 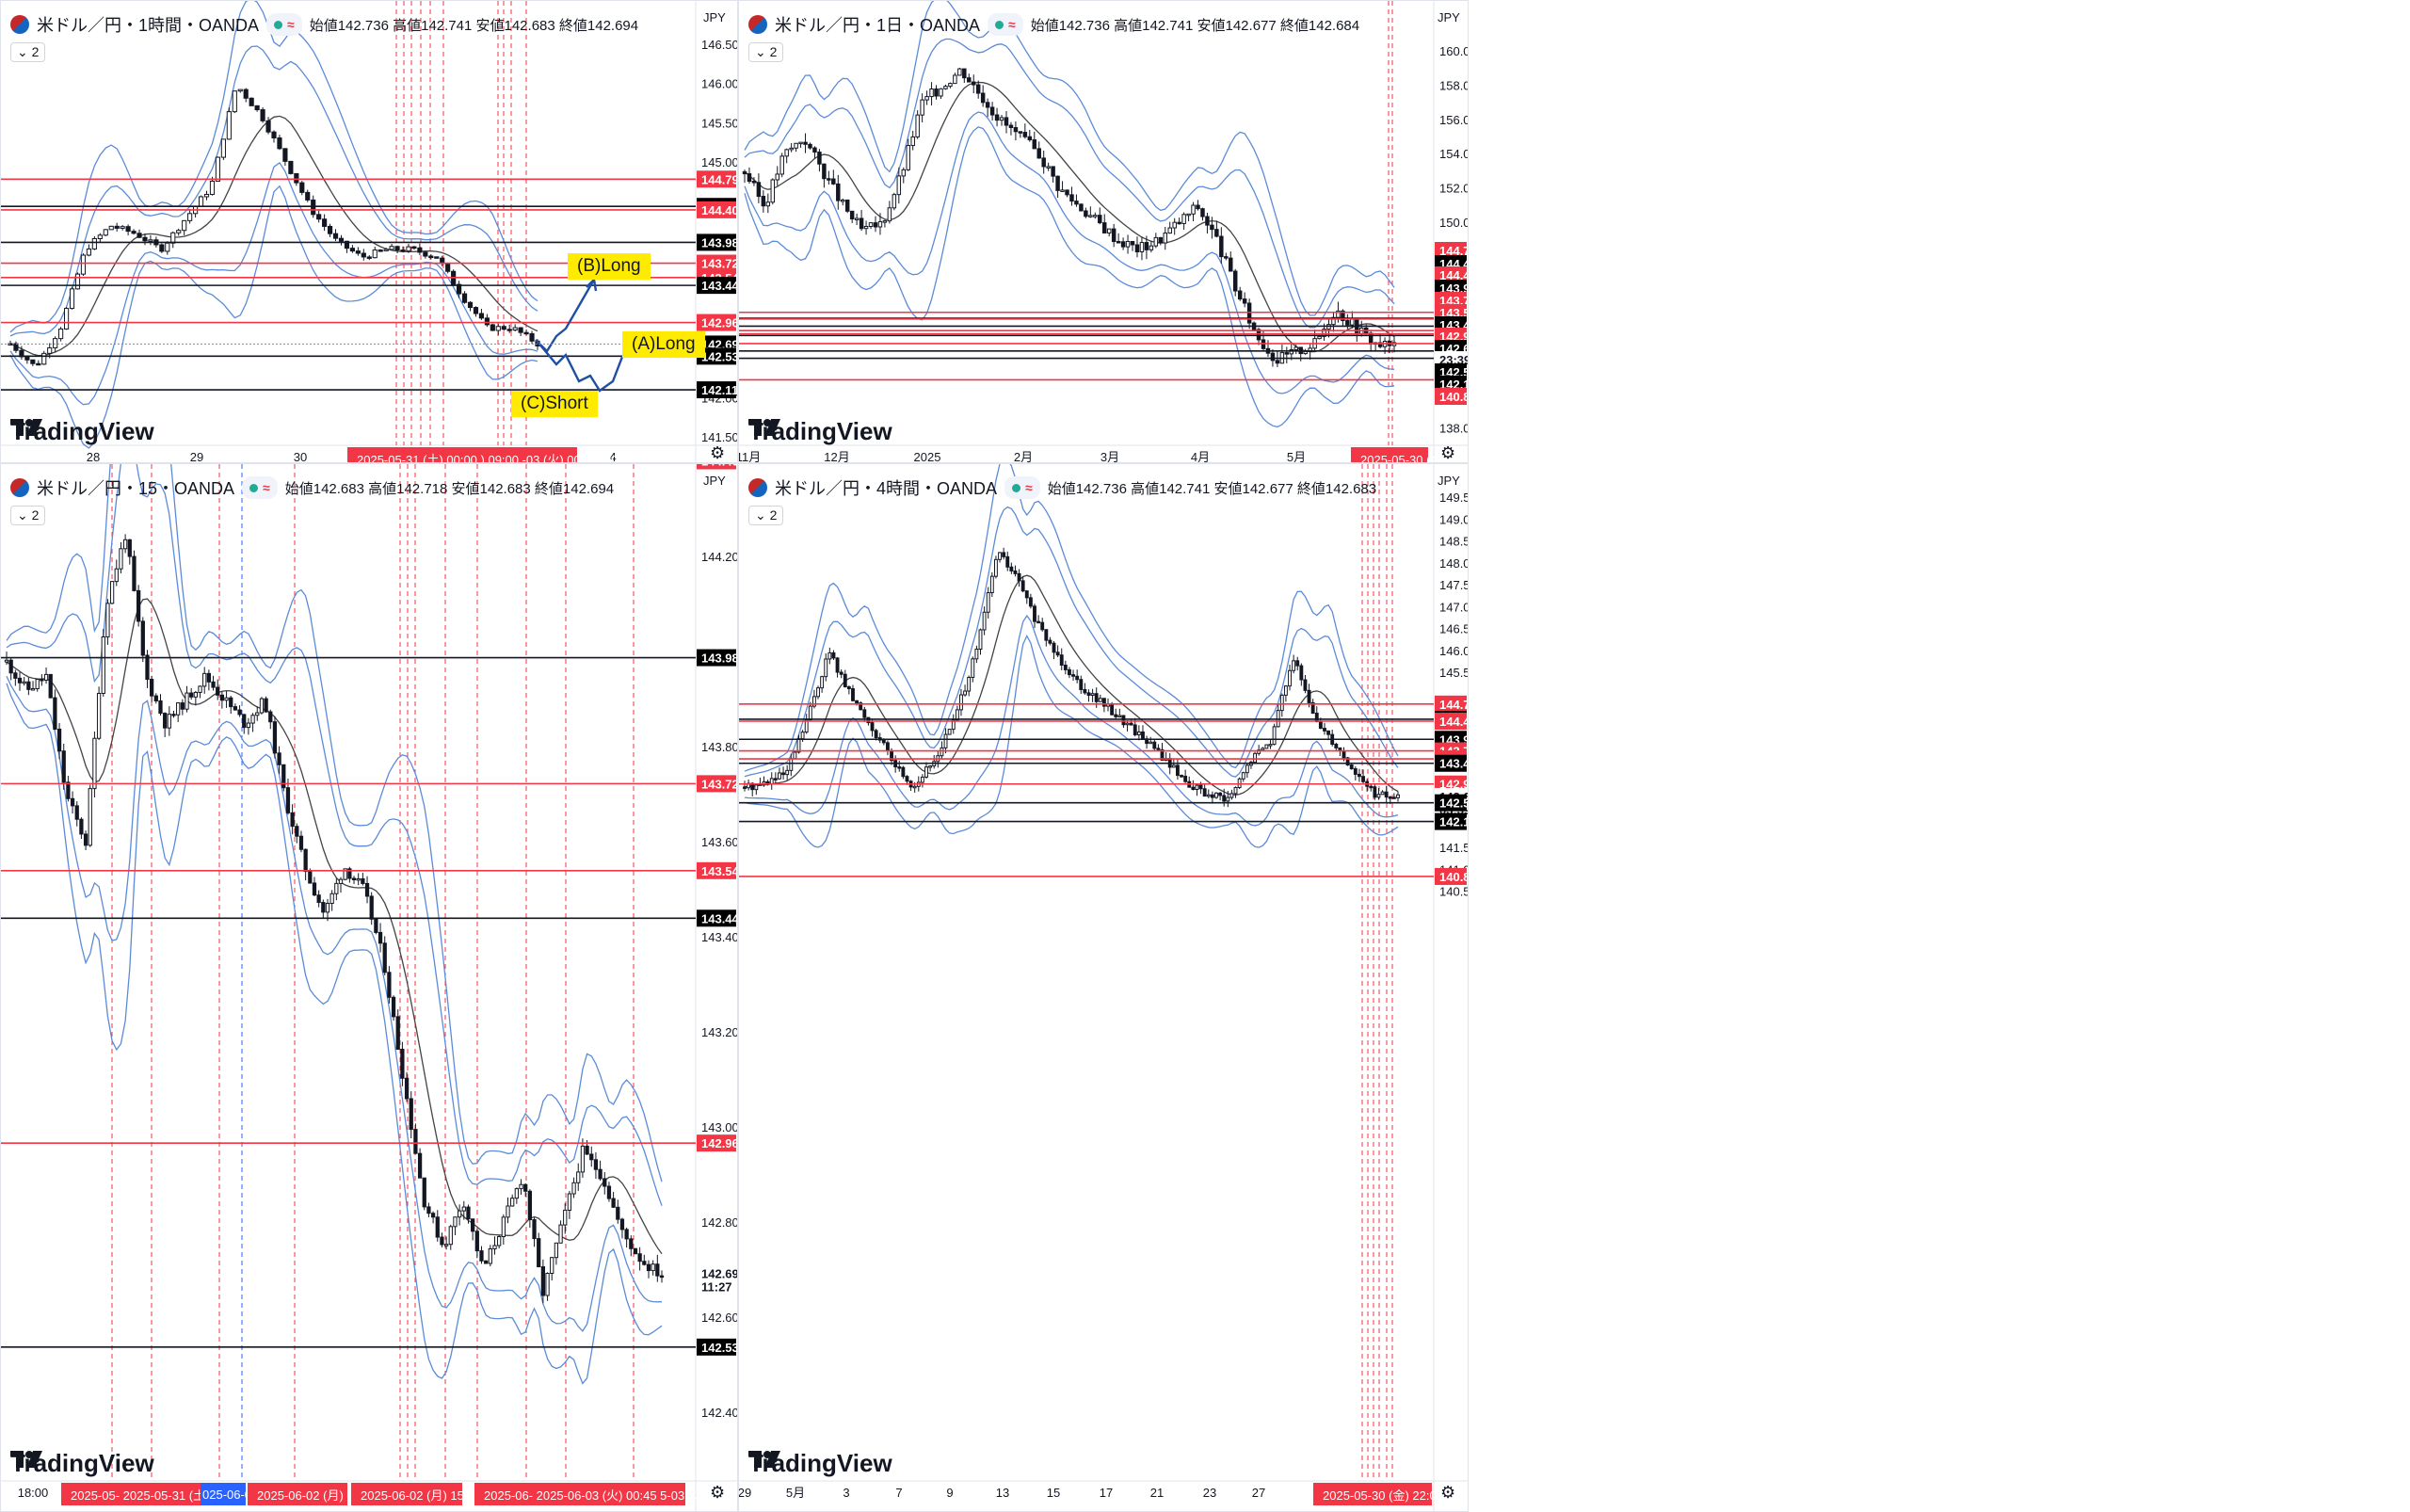 I want to click on bollinger-upper-3sd, so click(x=273, y=167).